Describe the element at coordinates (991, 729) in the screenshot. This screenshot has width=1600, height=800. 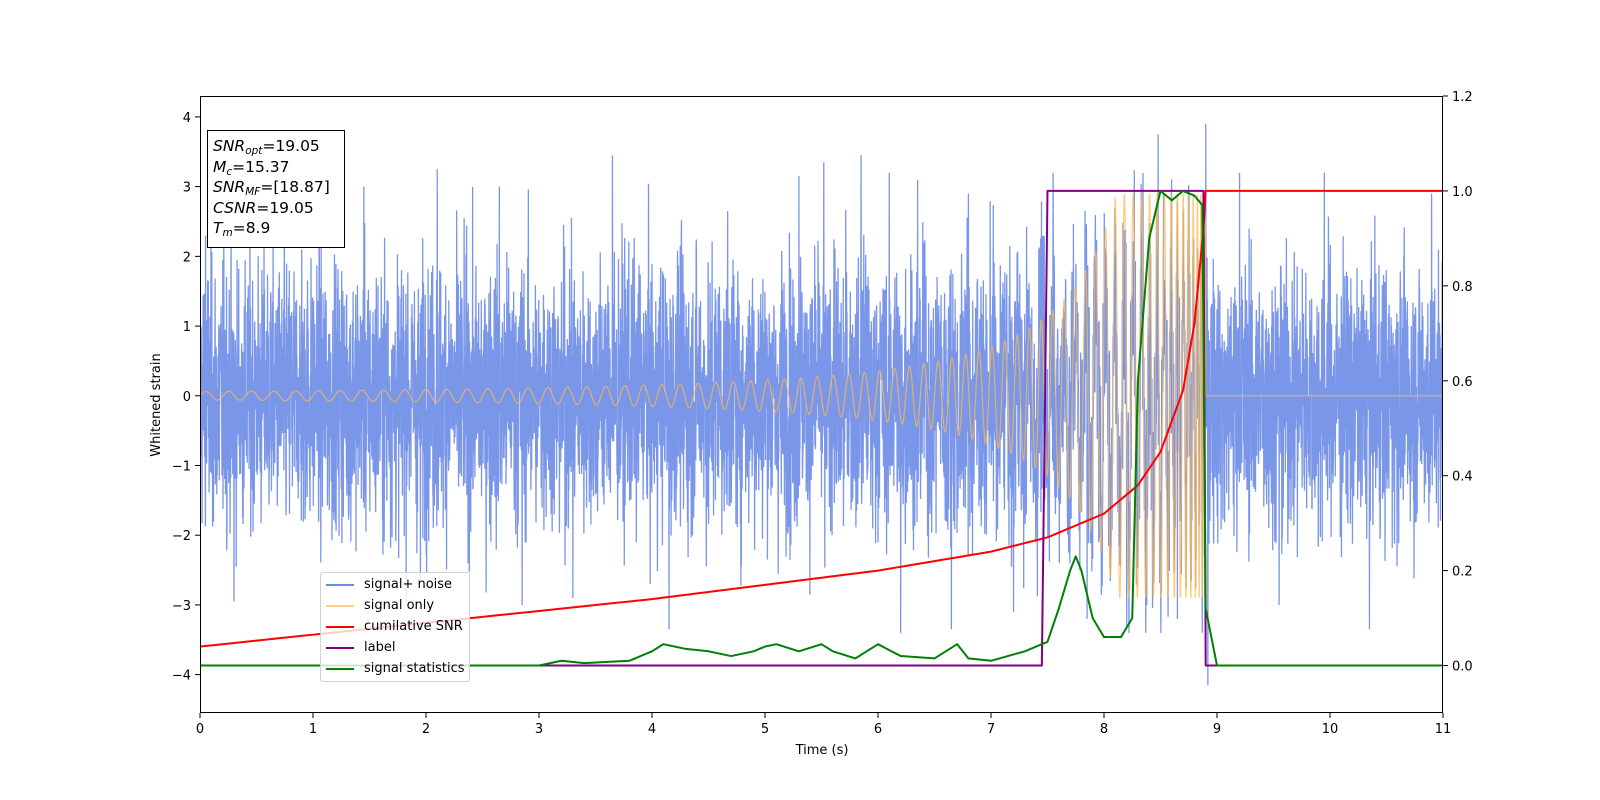
I see `x-tick-label: 7` at that location.